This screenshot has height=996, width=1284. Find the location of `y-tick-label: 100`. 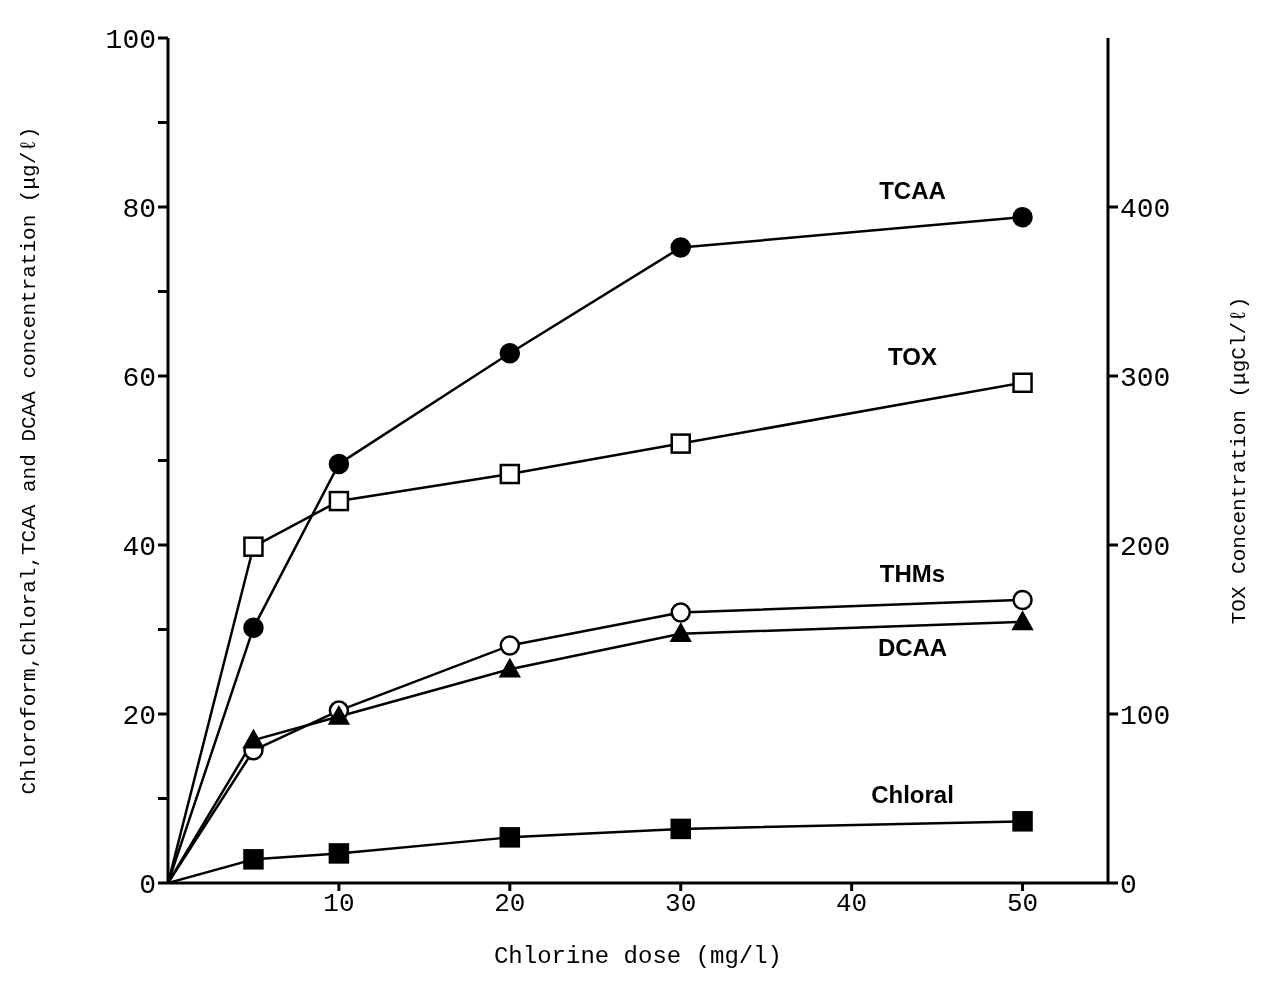

y-tick-label: 100 is located at coordinates (130, 40).